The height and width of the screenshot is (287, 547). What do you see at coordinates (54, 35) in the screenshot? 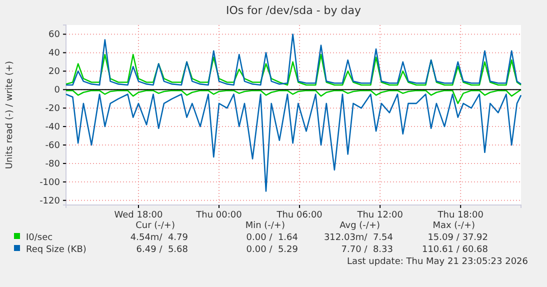
I see `y-tick-label: 60` at bounding box center [54, 35].